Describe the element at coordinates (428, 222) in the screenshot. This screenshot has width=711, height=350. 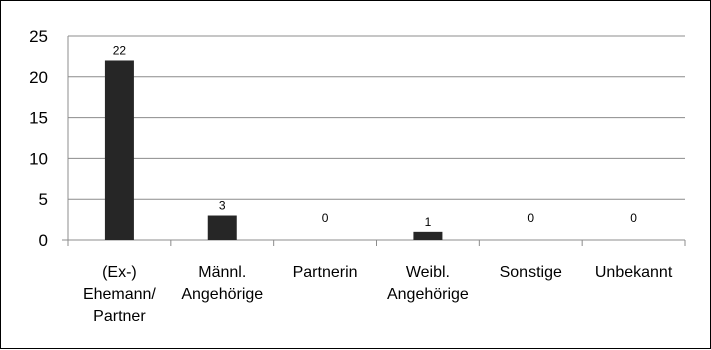
I see `data-label: 1` at that location.